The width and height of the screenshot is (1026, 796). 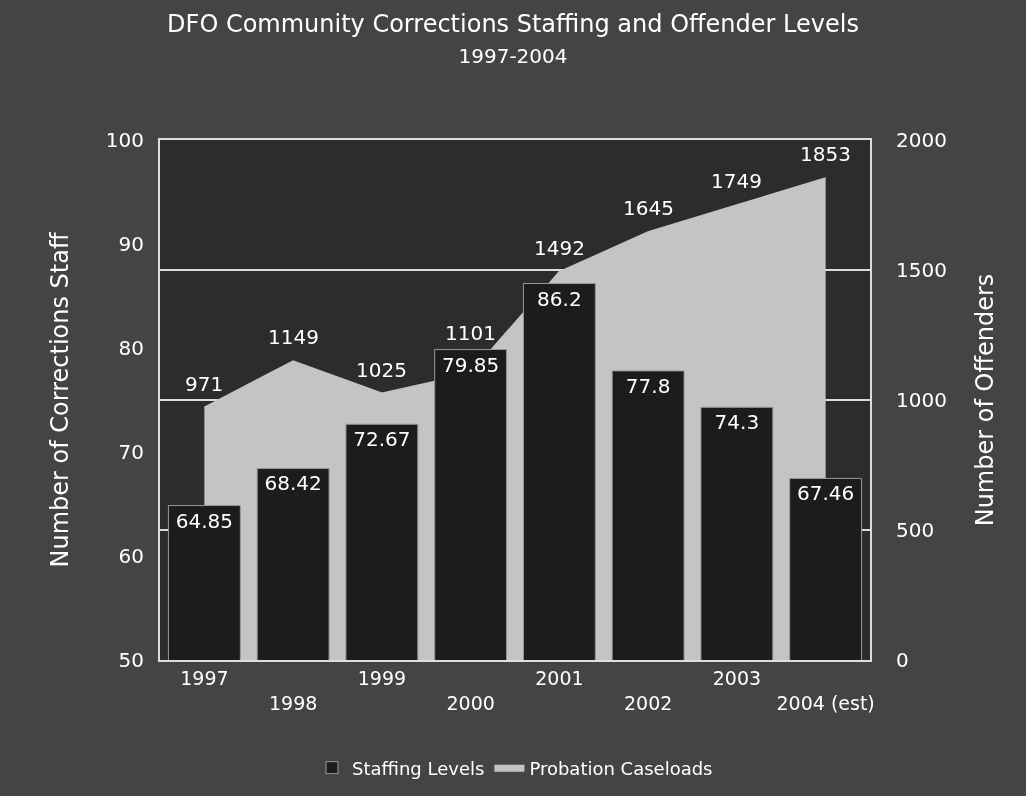 I want to click on data-label: 86.2, so click(x=559, y=298).